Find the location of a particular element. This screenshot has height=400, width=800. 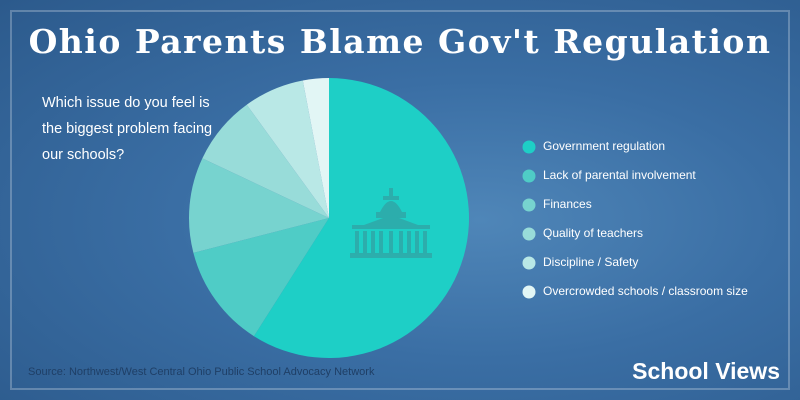

legend-label: Government regulation is located at coordinates (604, 146).